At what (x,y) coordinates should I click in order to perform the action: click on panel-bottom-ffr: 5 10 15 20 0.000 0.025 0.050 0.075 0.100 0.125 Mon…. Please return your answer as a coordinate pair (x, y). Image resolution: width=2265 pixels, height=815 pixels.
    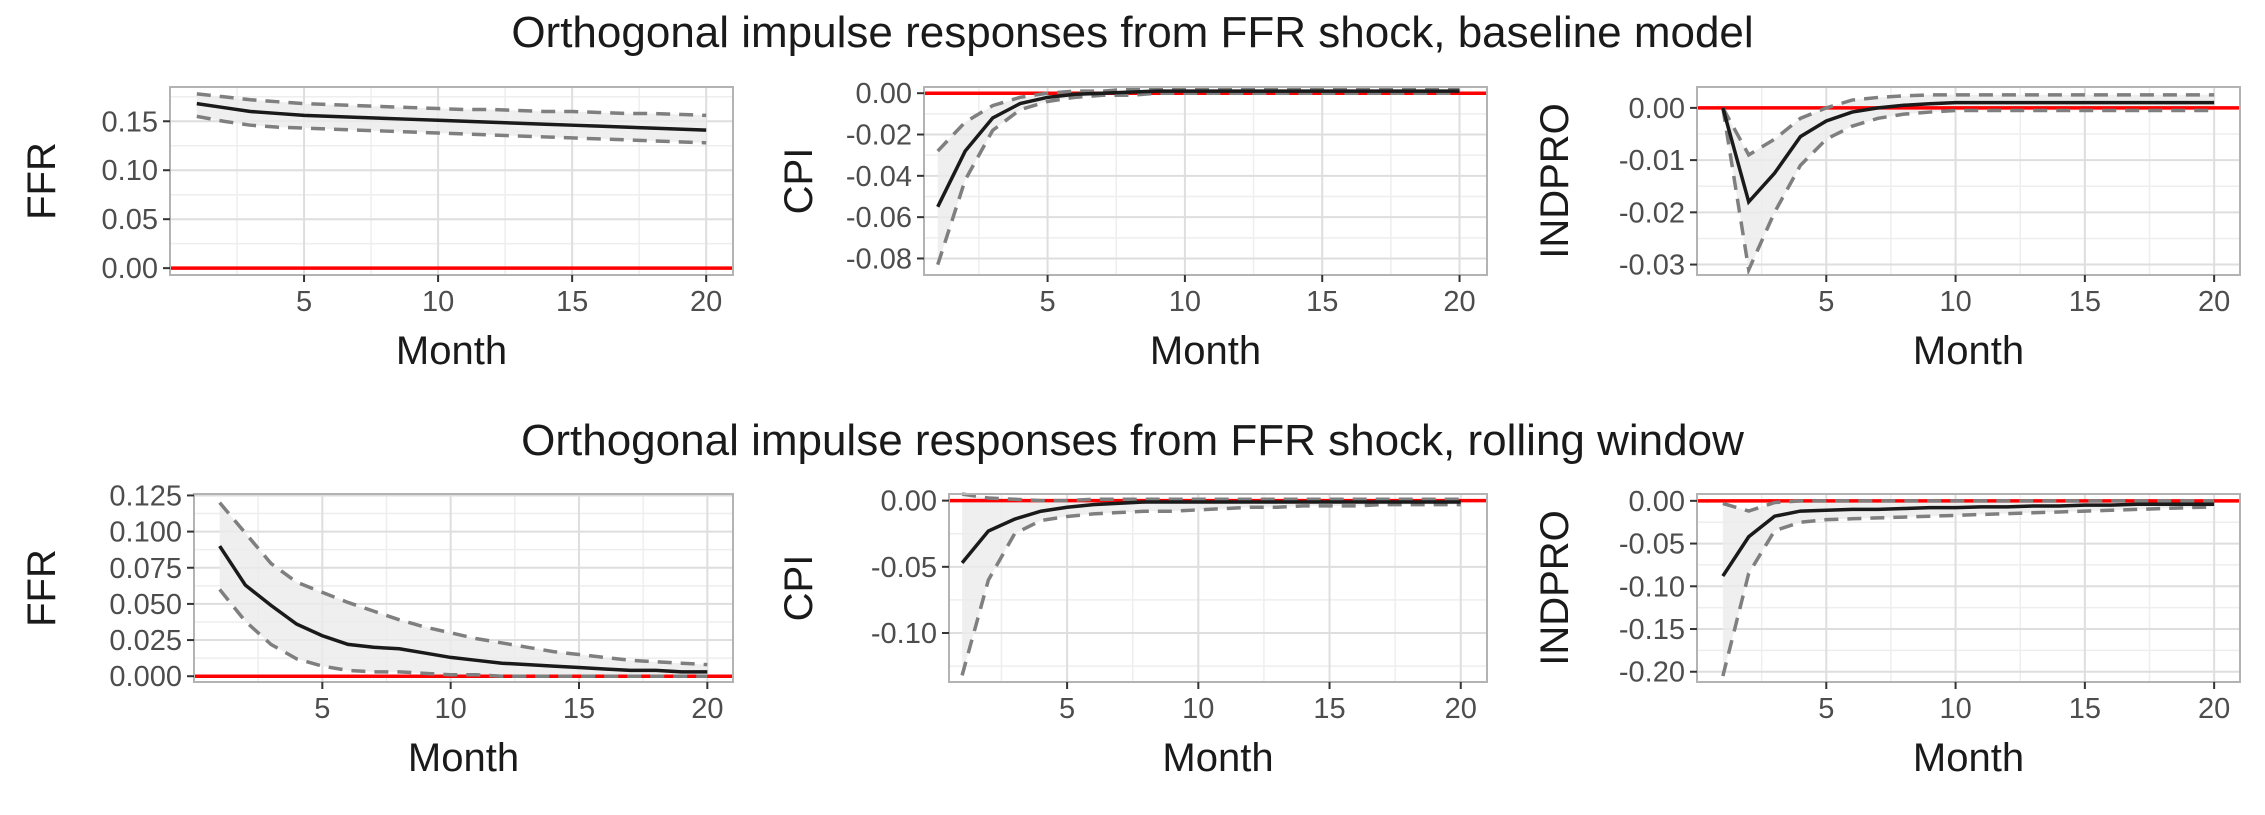
    Looking at the image, I should click on (377, 630).